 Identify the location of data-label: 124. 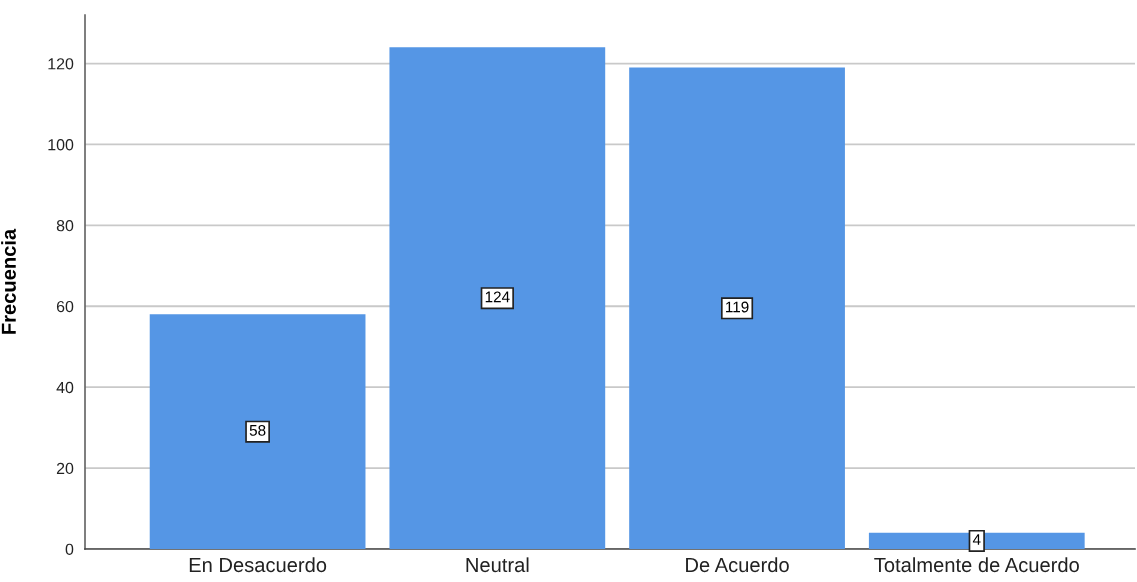
(497, 297).